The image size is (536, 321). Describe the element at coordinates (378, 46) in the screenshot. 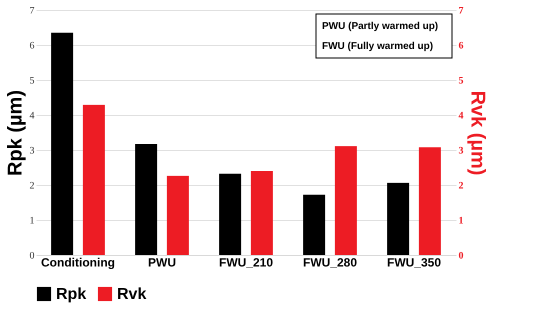

I see `annotation: FWU (Fully warmed up)` at that location.